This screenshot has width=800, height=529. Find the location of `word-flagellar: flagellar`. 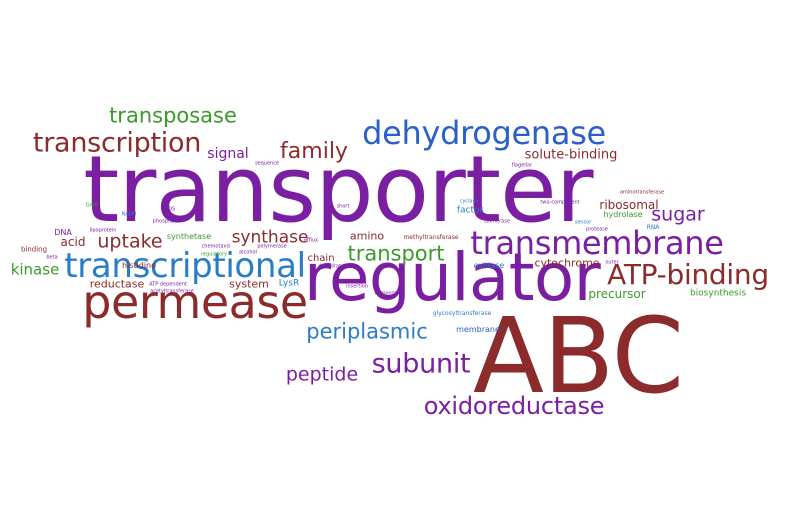

word-flagellar: flagellar is located at coordinates (522, 165).